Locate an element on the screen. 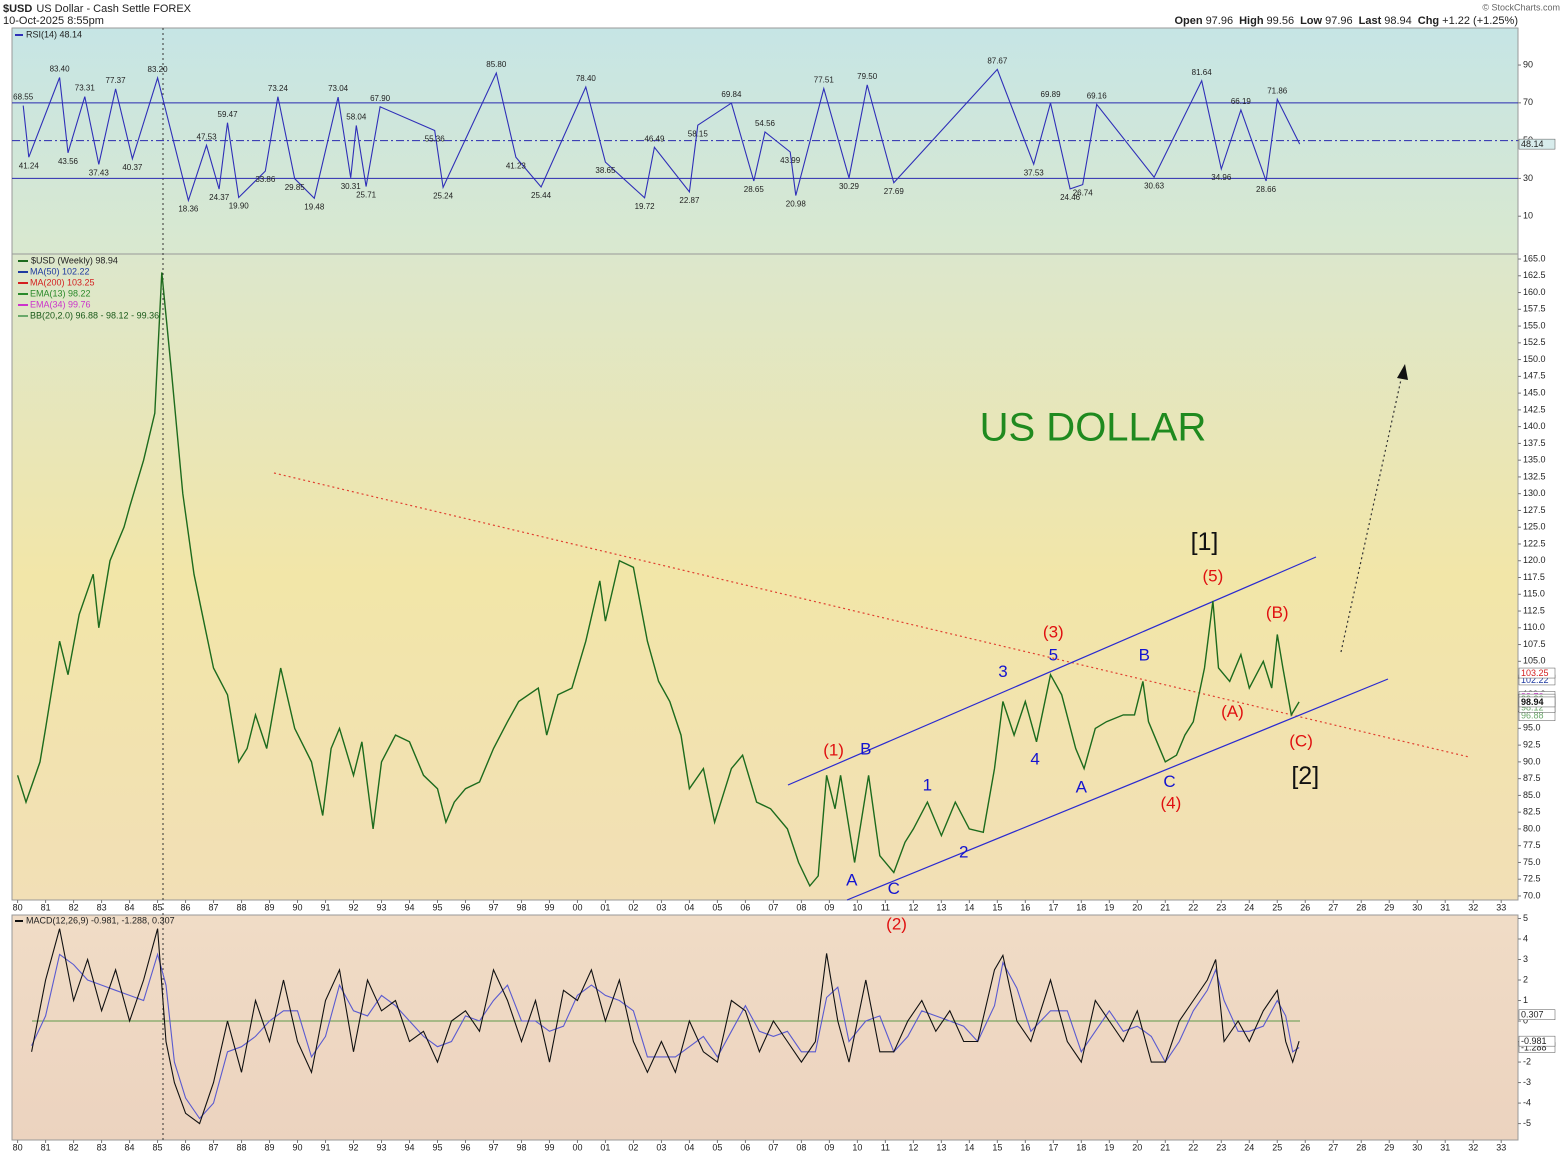  rsi-label: 19.48 is located at coordinates (314, 206).